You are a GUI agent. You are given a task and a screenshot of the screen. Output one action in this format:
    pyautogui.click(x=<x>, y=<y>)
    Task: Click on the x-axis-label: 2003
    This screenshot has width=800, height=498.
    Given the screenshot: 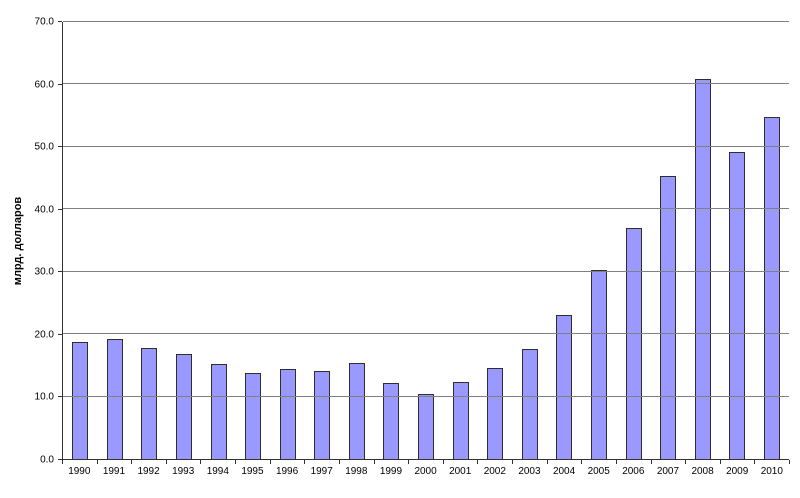 What is the action you would take?
    pyautogui.click(x=529, y=471)
    